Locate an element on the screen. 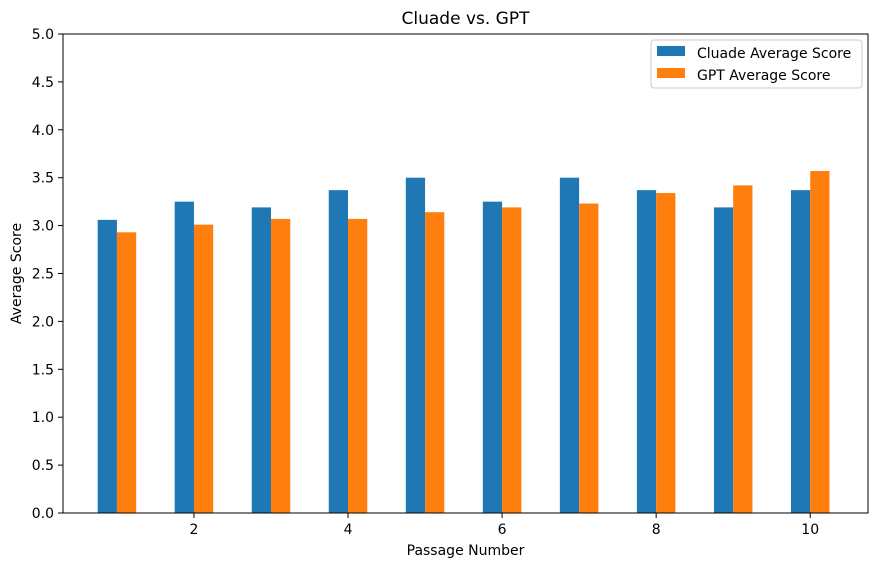 This screenshot has width=879, height=568. chart-title: Cluade vs. GPT is located at coordinates (466, 19).